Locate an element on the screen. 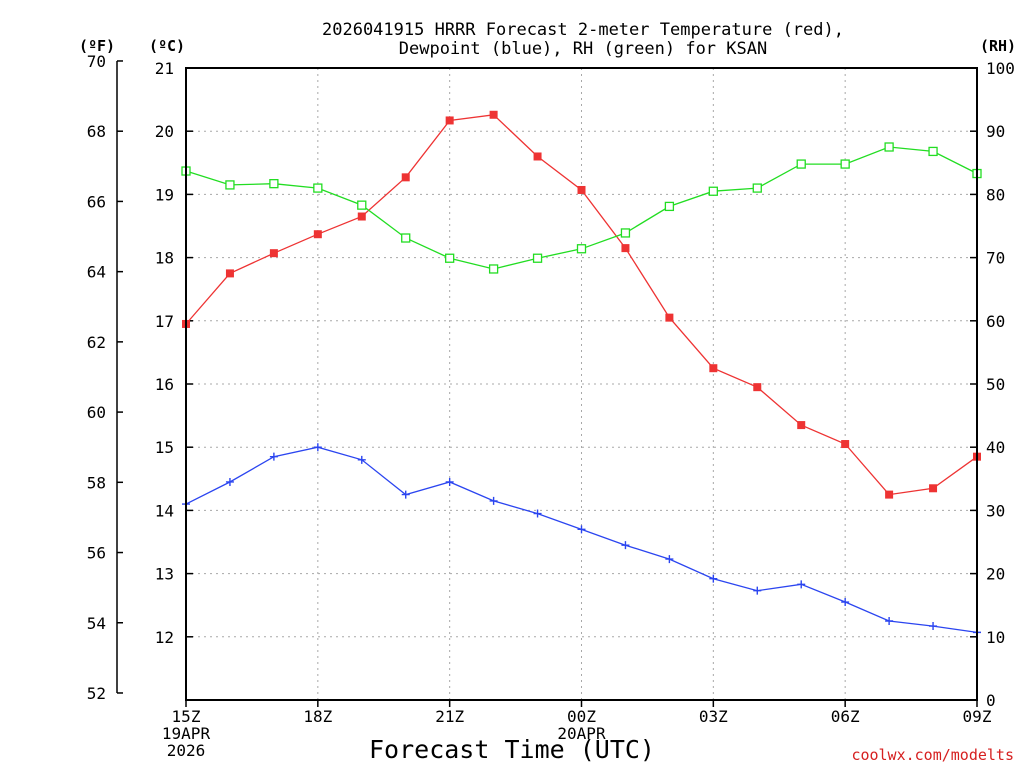  x-tick-label: 09Z is located at coordinates (977, 716).